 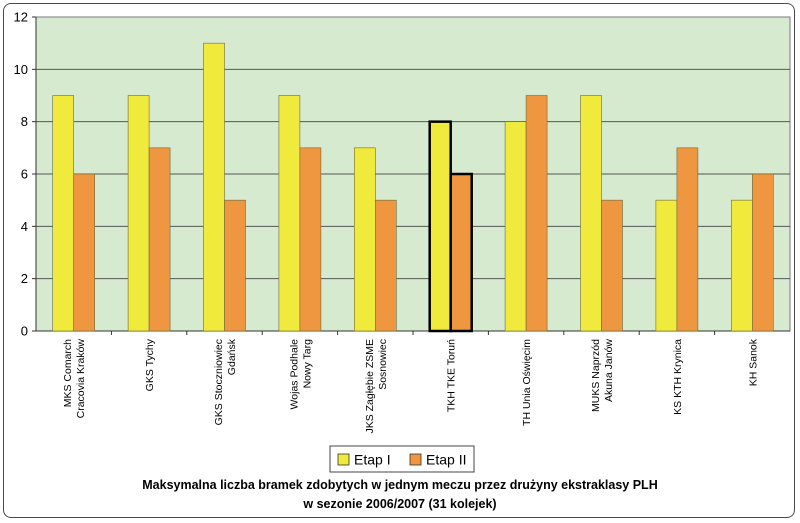 I want to click on x-category-label-line: GKS Stoczniowiec, so click(x=219, y=382).